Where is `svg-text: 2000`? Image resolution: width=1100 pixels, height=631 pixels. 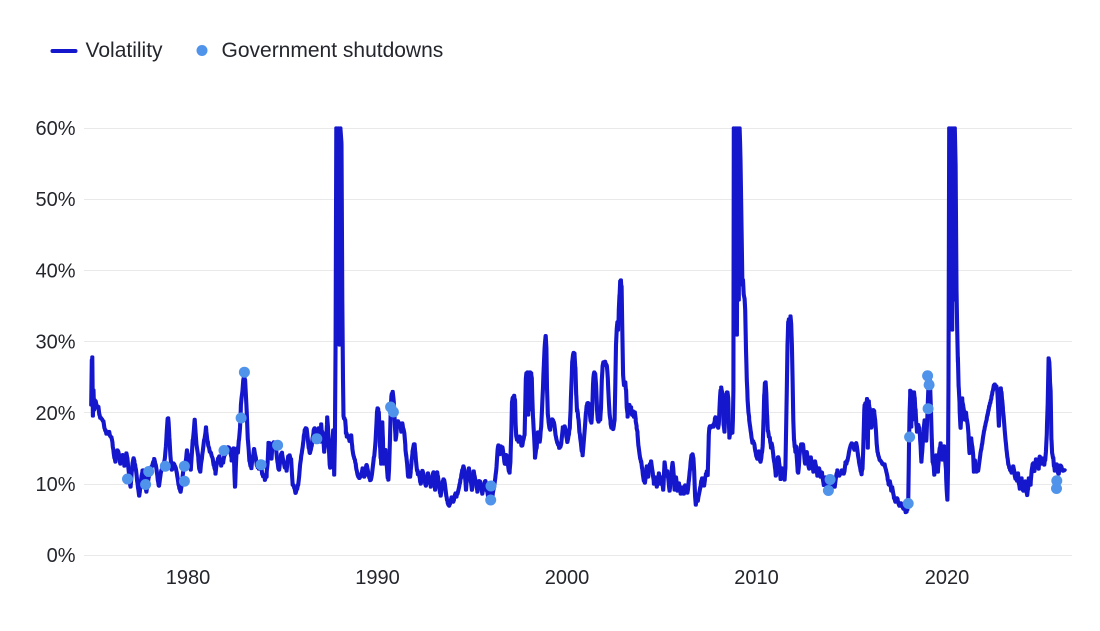
svg-text: 2000 is located at coordinates (567, 578).